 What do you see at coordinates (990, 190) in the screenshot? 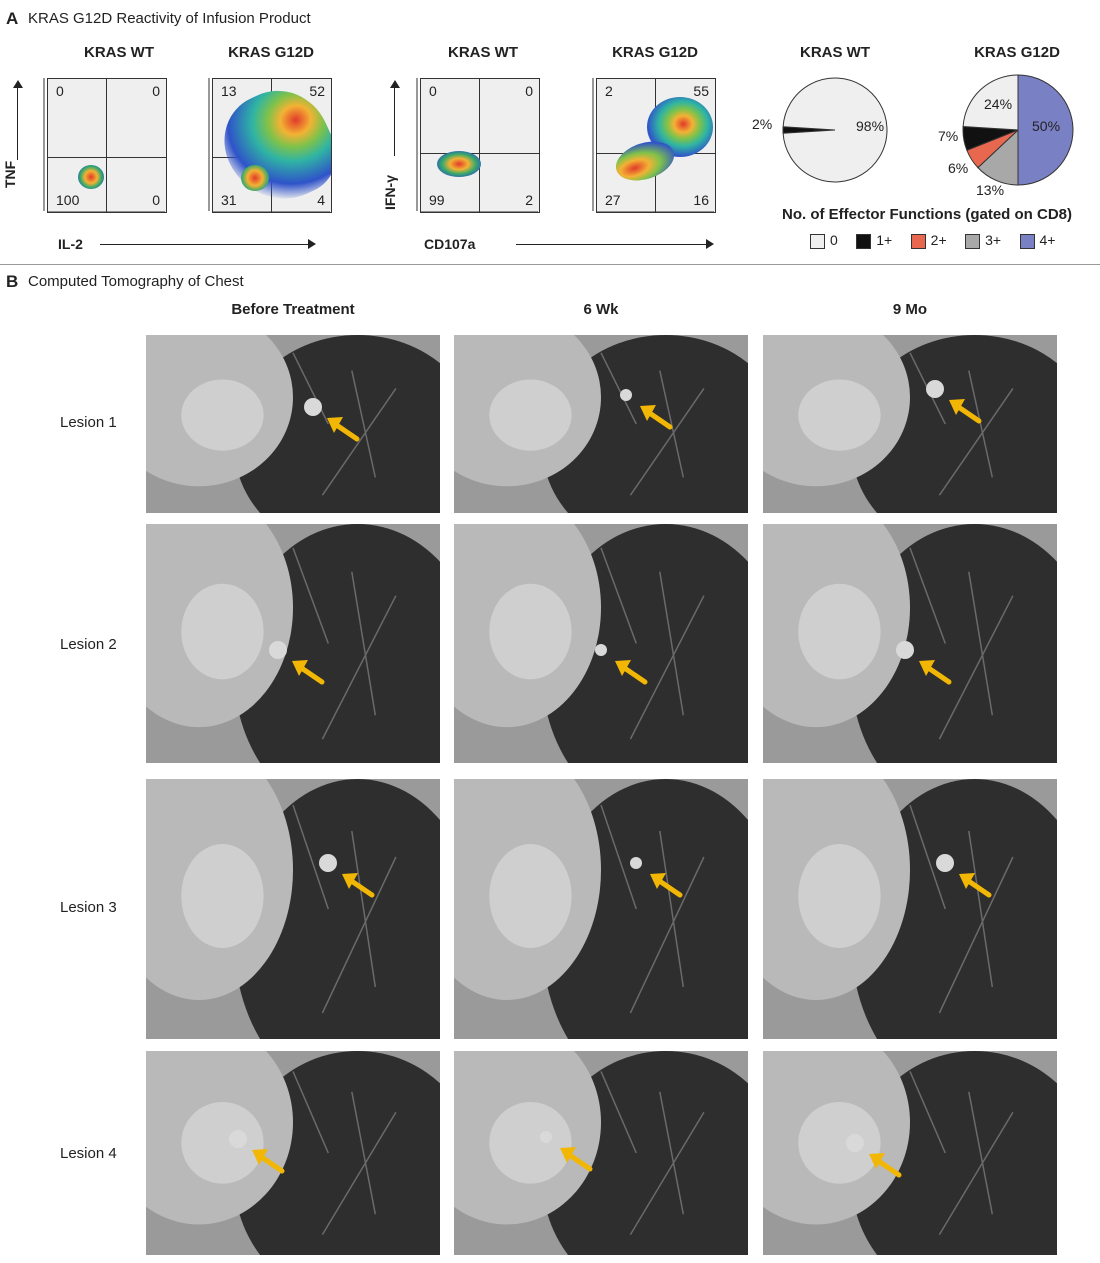
I see `pie-g12d-label-3plus: 13%` at bounding box center [990, 190].